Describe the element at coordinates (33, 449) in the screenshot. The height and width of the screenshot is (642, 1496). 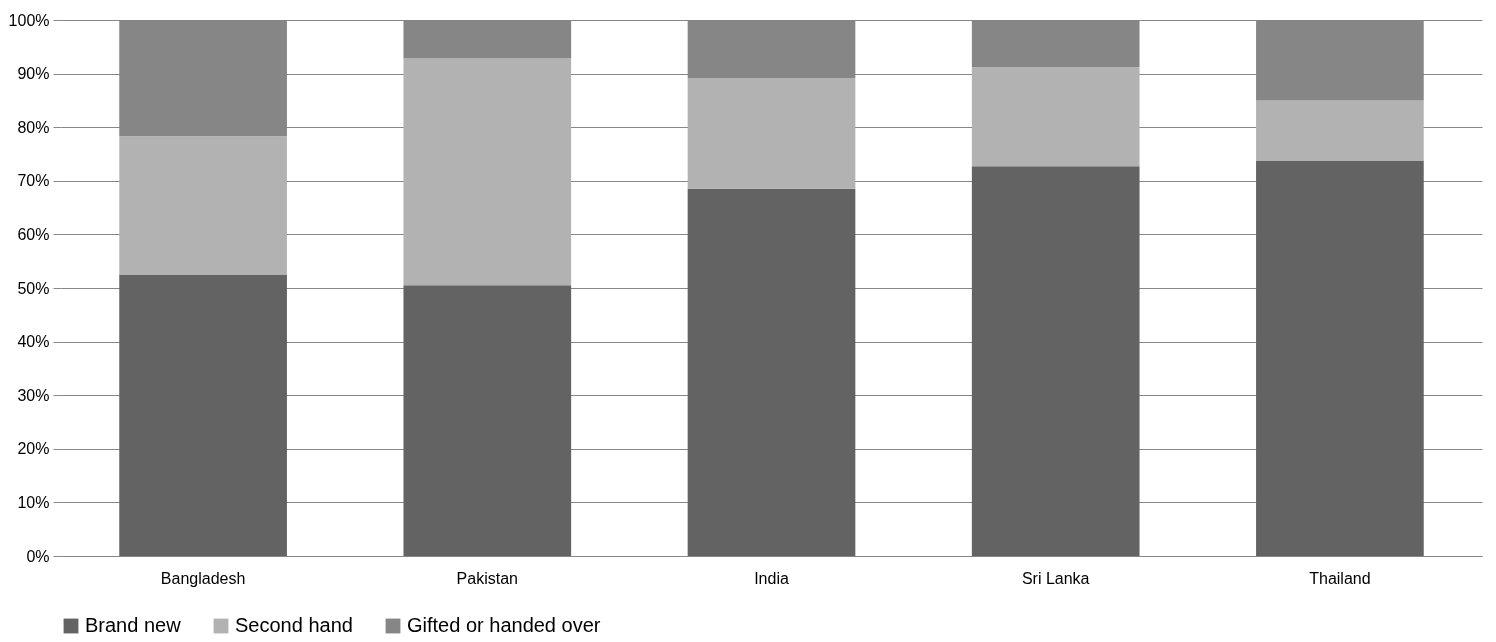
I see `y-tick-label: 20%` at that location.